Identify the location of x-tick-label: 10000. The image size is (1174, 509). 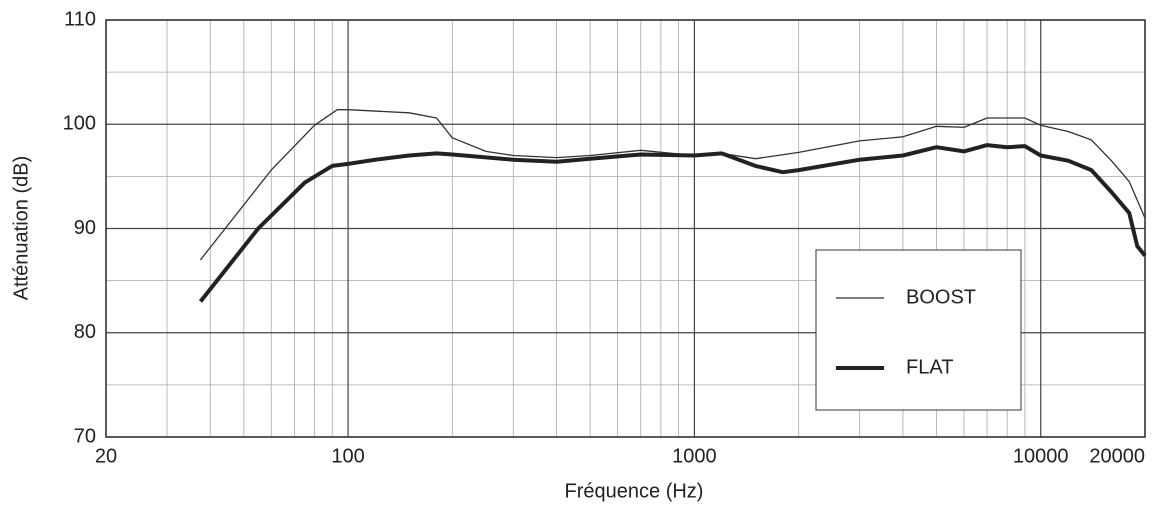
(1041, 456).